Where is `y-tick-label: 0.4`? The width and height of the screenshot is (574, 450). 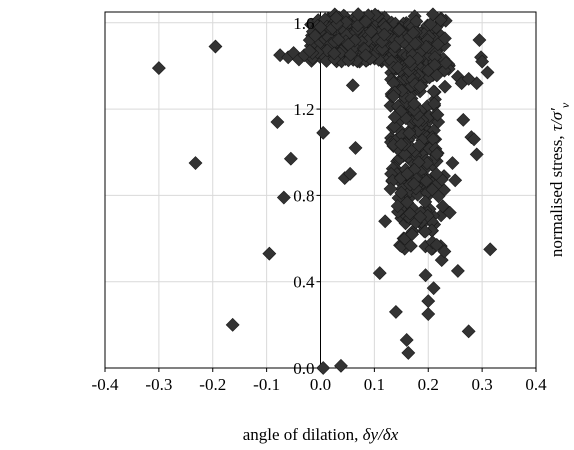 y-tick-label: 0.4 is located at coordinates (304, 282).